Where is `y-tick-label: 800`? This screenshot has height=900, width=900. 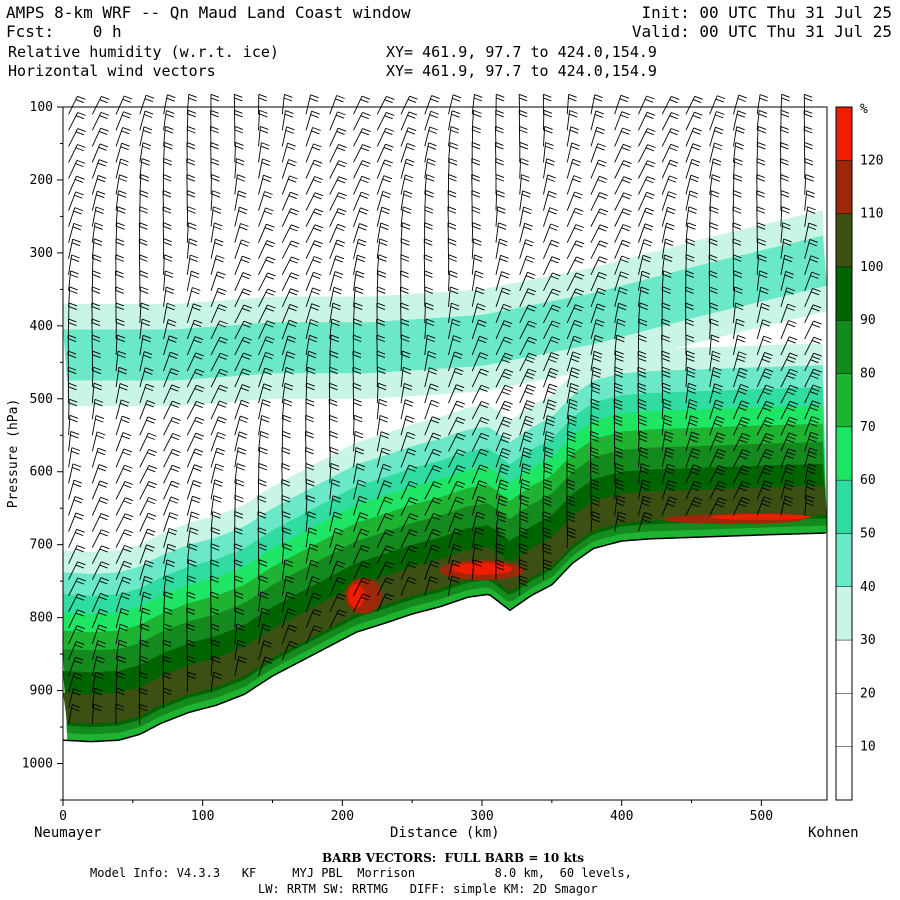 y-tick-label: 800 is located at coordinates (41, 618).